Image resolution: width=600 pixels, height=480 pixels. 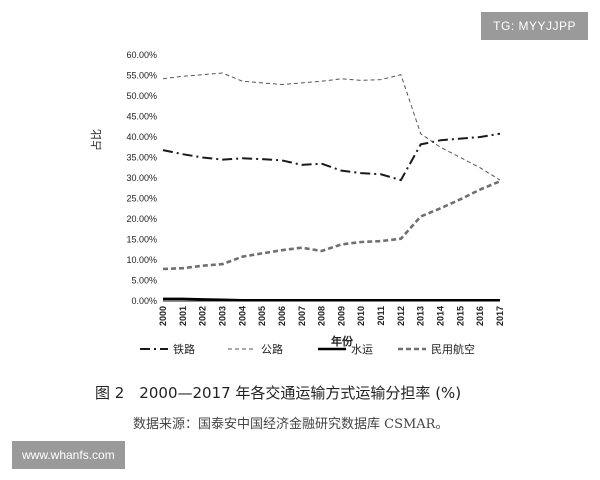 What do you see at coordinates (183, 316) in the screenshot?
I see `x-tick-label: 2001` at bounding box center [183, 316].